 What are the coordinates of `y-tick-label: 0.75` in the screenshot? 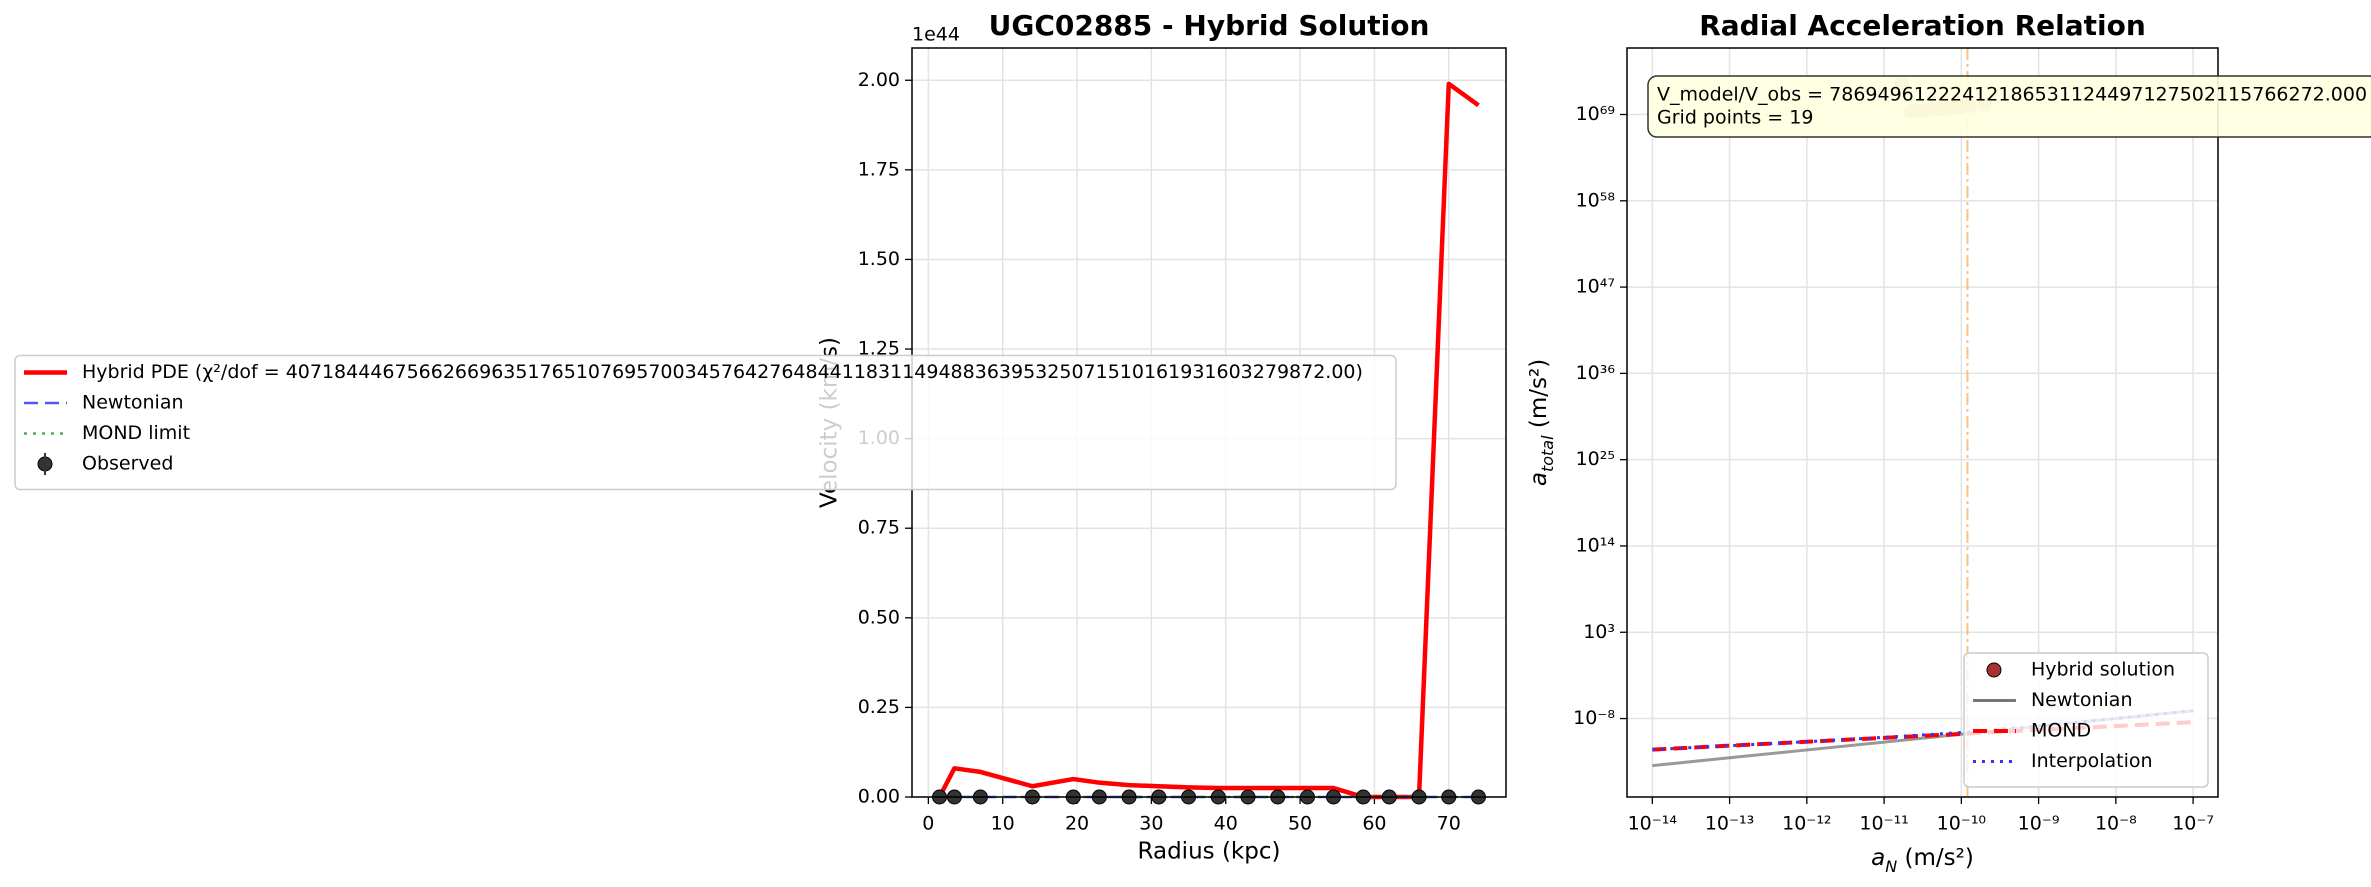 It's located at (879, 528).